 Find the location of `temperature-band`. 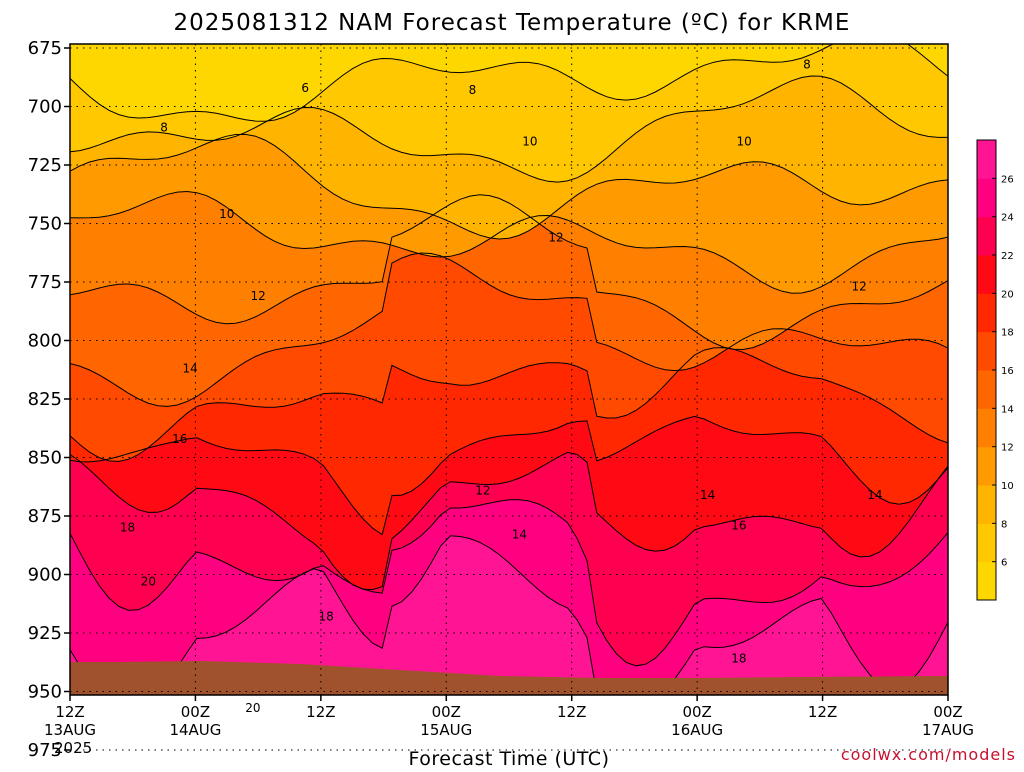

temperature-band is located at coordinates (509, 83).